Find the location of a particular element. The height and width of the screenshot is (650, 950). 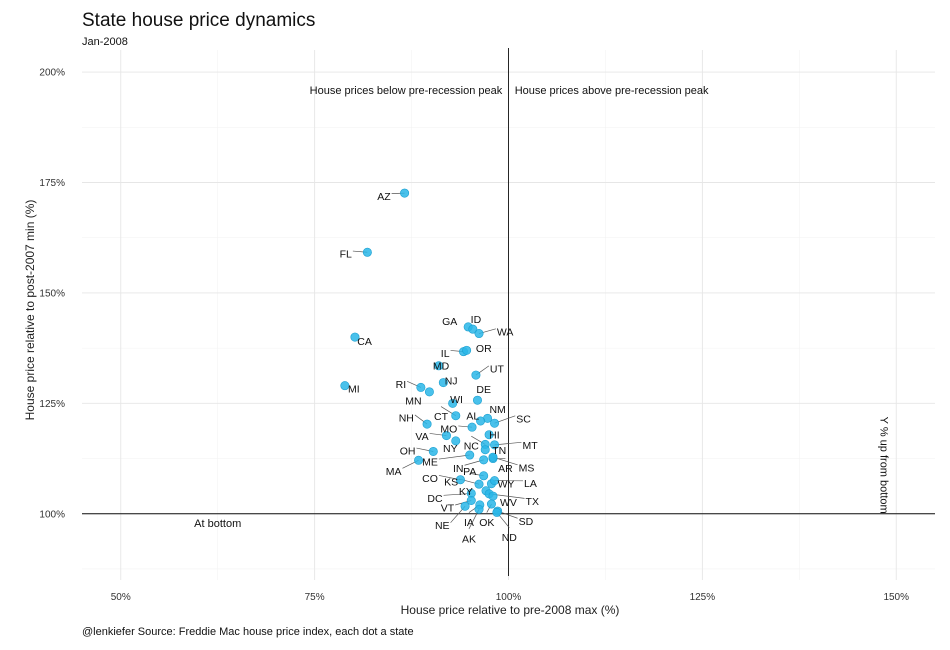

state-label: TN is located at coordinates (499, 451).